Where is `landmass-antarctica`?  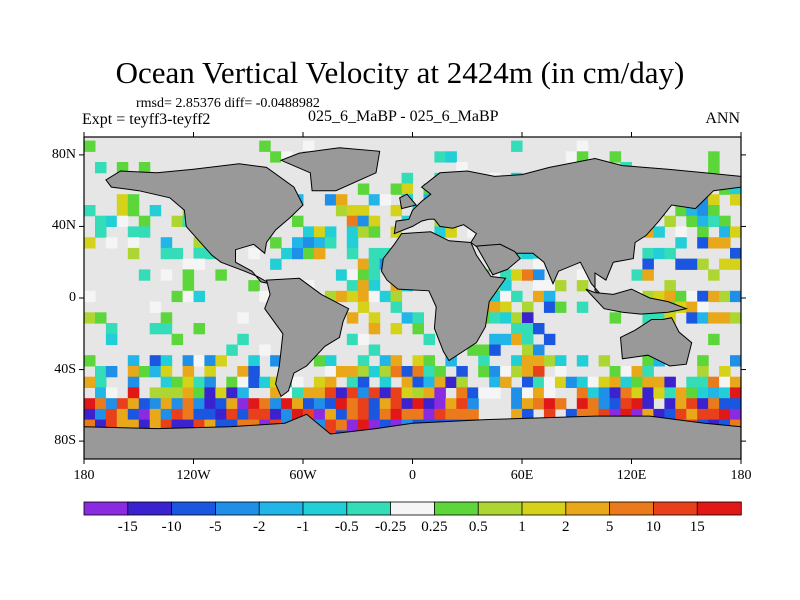
landmass-antarctica is located at coordinates (412, 436).